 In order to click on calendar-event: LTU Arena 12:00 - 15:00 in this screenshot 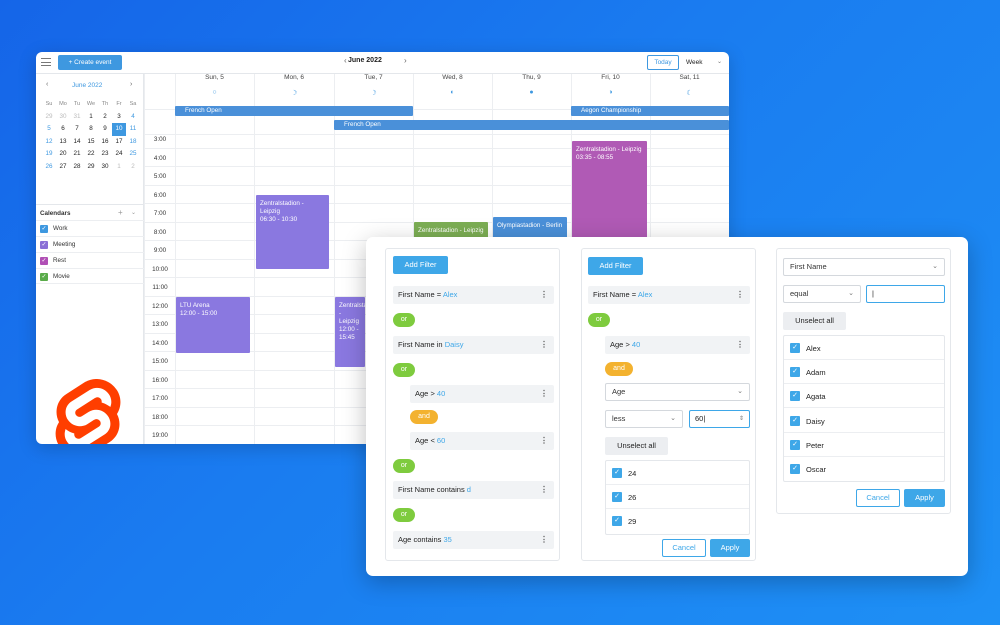, I will do `click(213, 325)`.